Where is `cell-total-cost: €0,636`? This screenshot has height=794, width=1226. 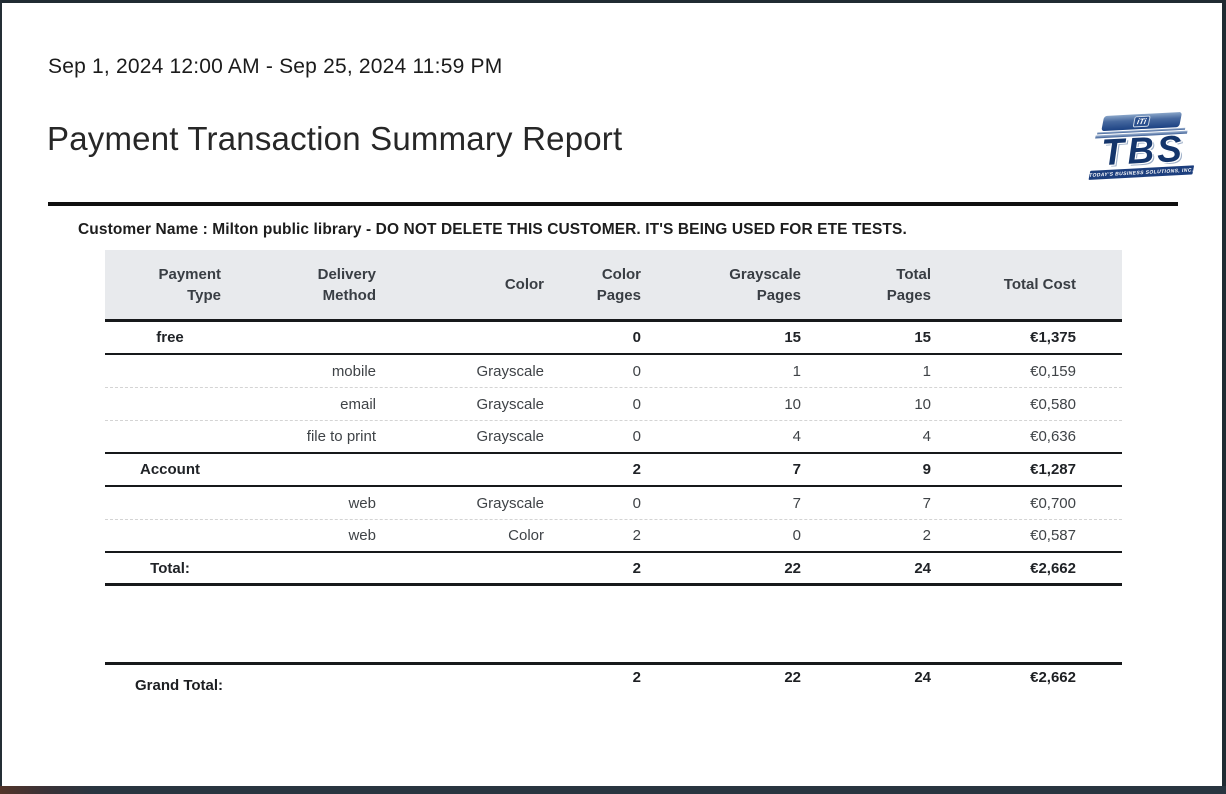 cell-total-cost: €0,636 is located at coordinates (1053, 436).